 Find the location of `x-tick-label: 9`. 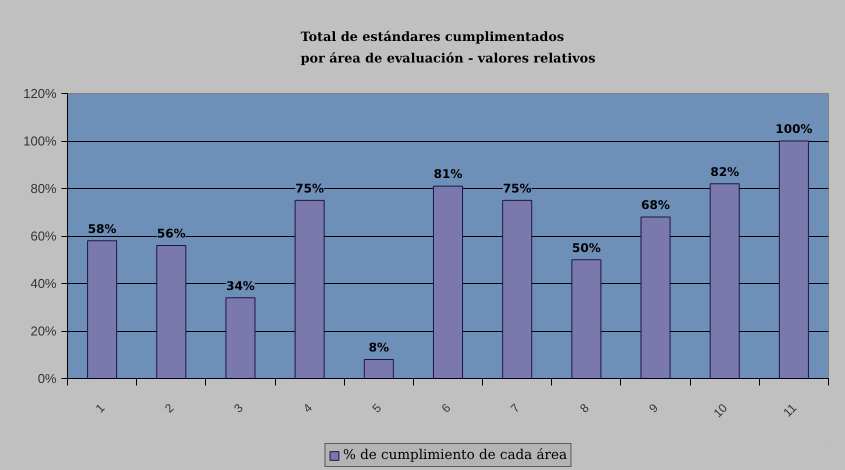

x-tick-label: 9 is located at coordinates (654, 408).